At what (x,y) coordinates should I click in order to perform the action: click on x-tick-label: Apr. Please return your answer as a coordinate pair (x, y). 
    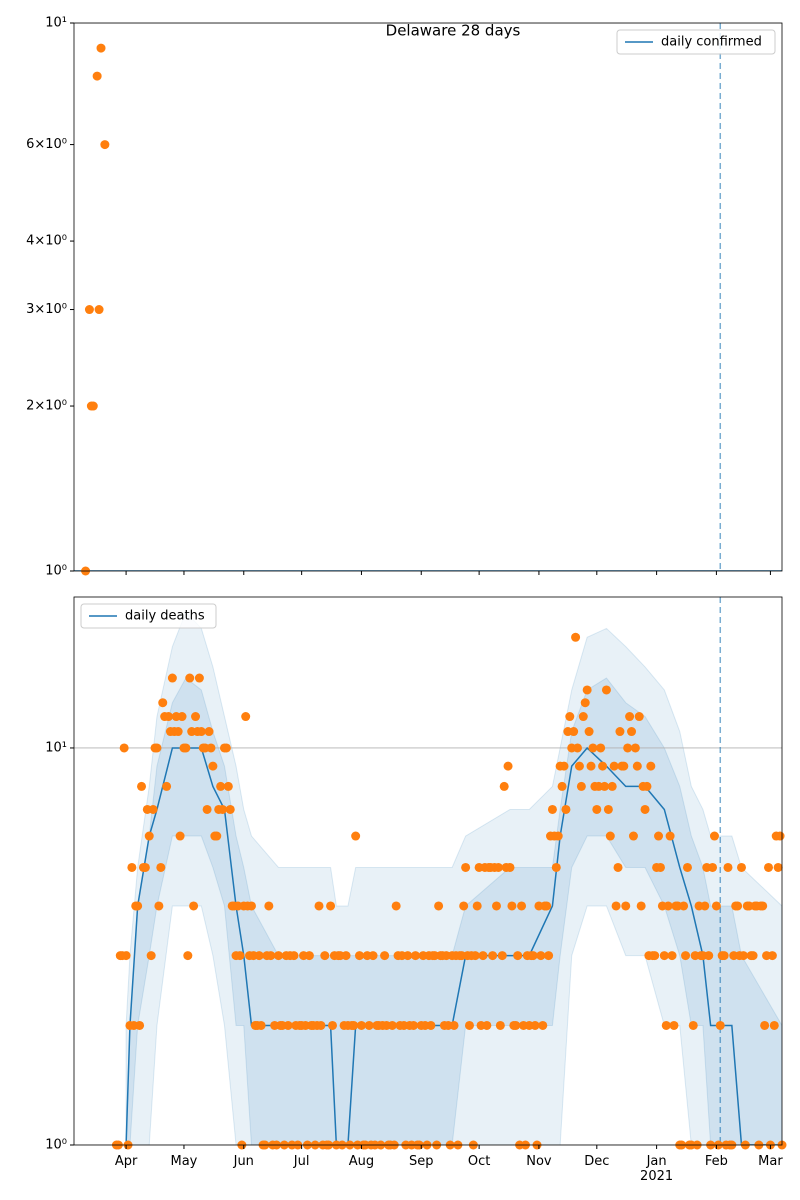
    Looking at the image, I should click on (126, 1161).